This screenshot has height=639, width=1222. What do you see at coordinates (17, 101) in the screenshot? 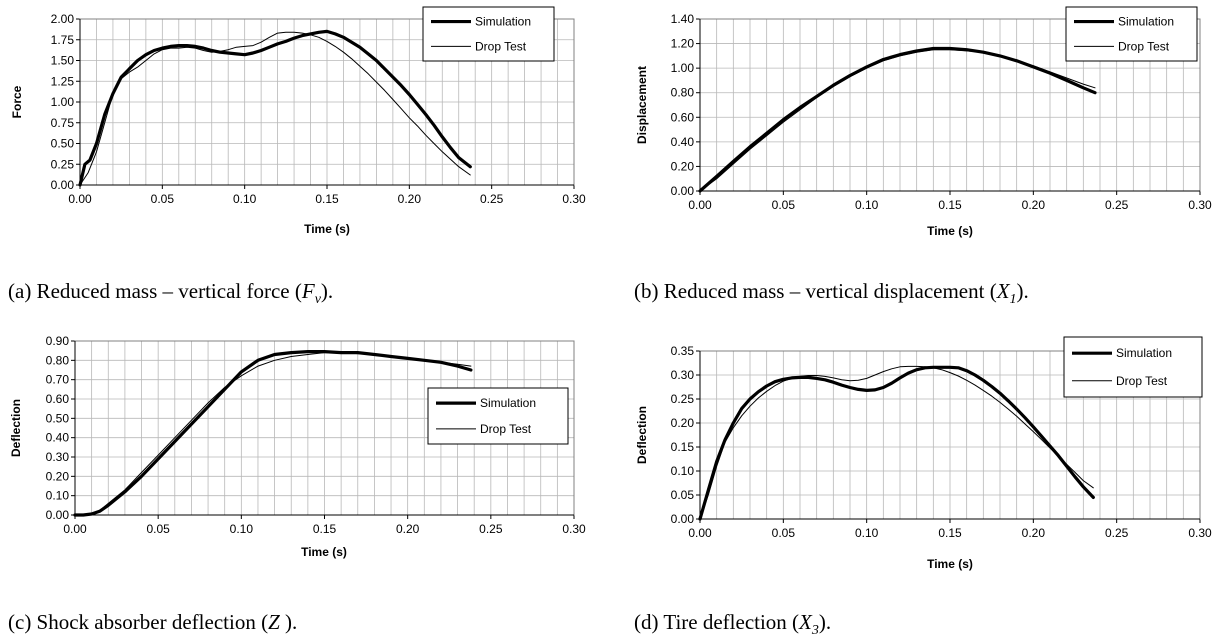
I see `y-axis-label: Force` at bounding box center [17, 101].